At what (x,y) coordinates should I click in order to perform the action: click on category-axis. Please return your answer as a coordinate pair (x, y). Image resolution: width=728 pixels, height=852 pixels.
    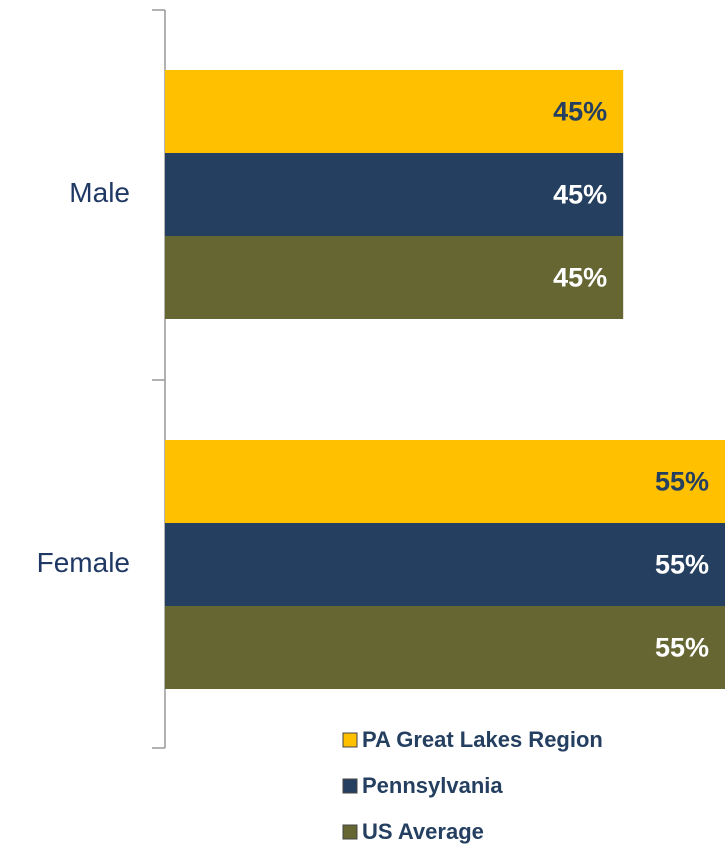
    Looking at the image, I should click on (159, 379).